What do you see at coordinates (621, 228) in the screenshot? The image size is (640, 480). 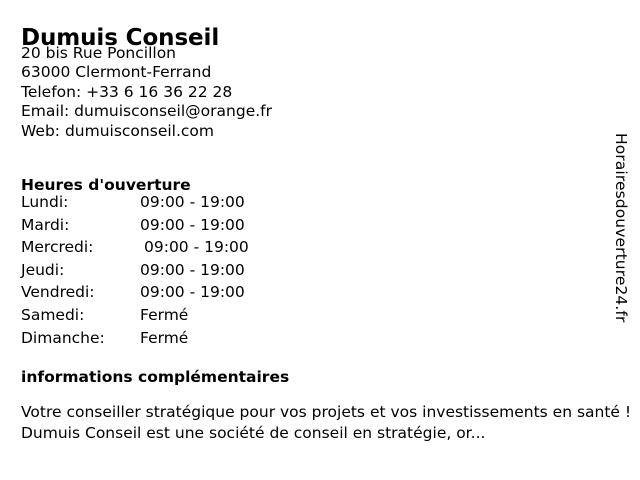 I see `site-watermark-label: Horairesdouverture24.fr` at bounding box center [621, 228].